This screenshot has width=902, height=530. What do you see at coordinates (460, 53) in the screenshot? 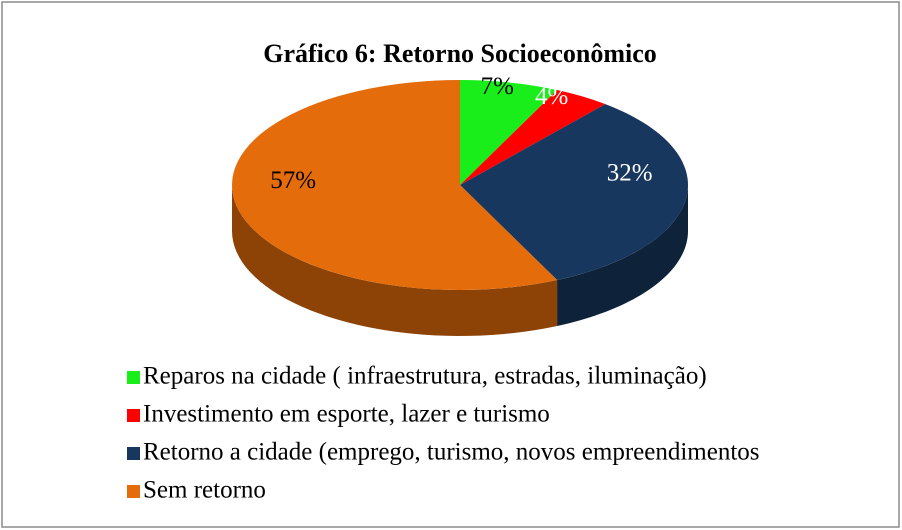
I see `chart-title: Gráfico 6: Retorno Socioeconômico` at bounding box center [460, 53].